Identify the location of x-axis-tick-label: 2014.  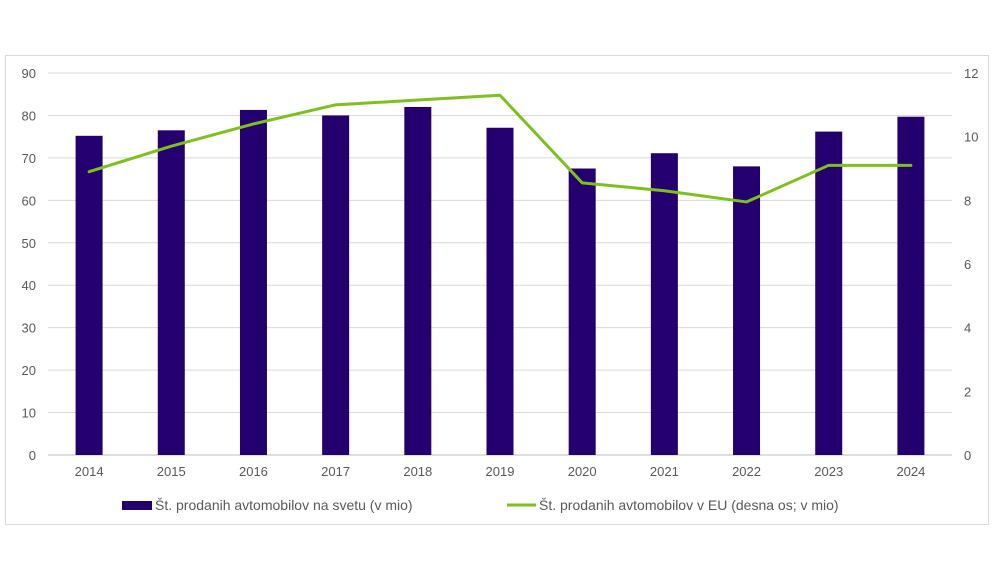
(89, 471).